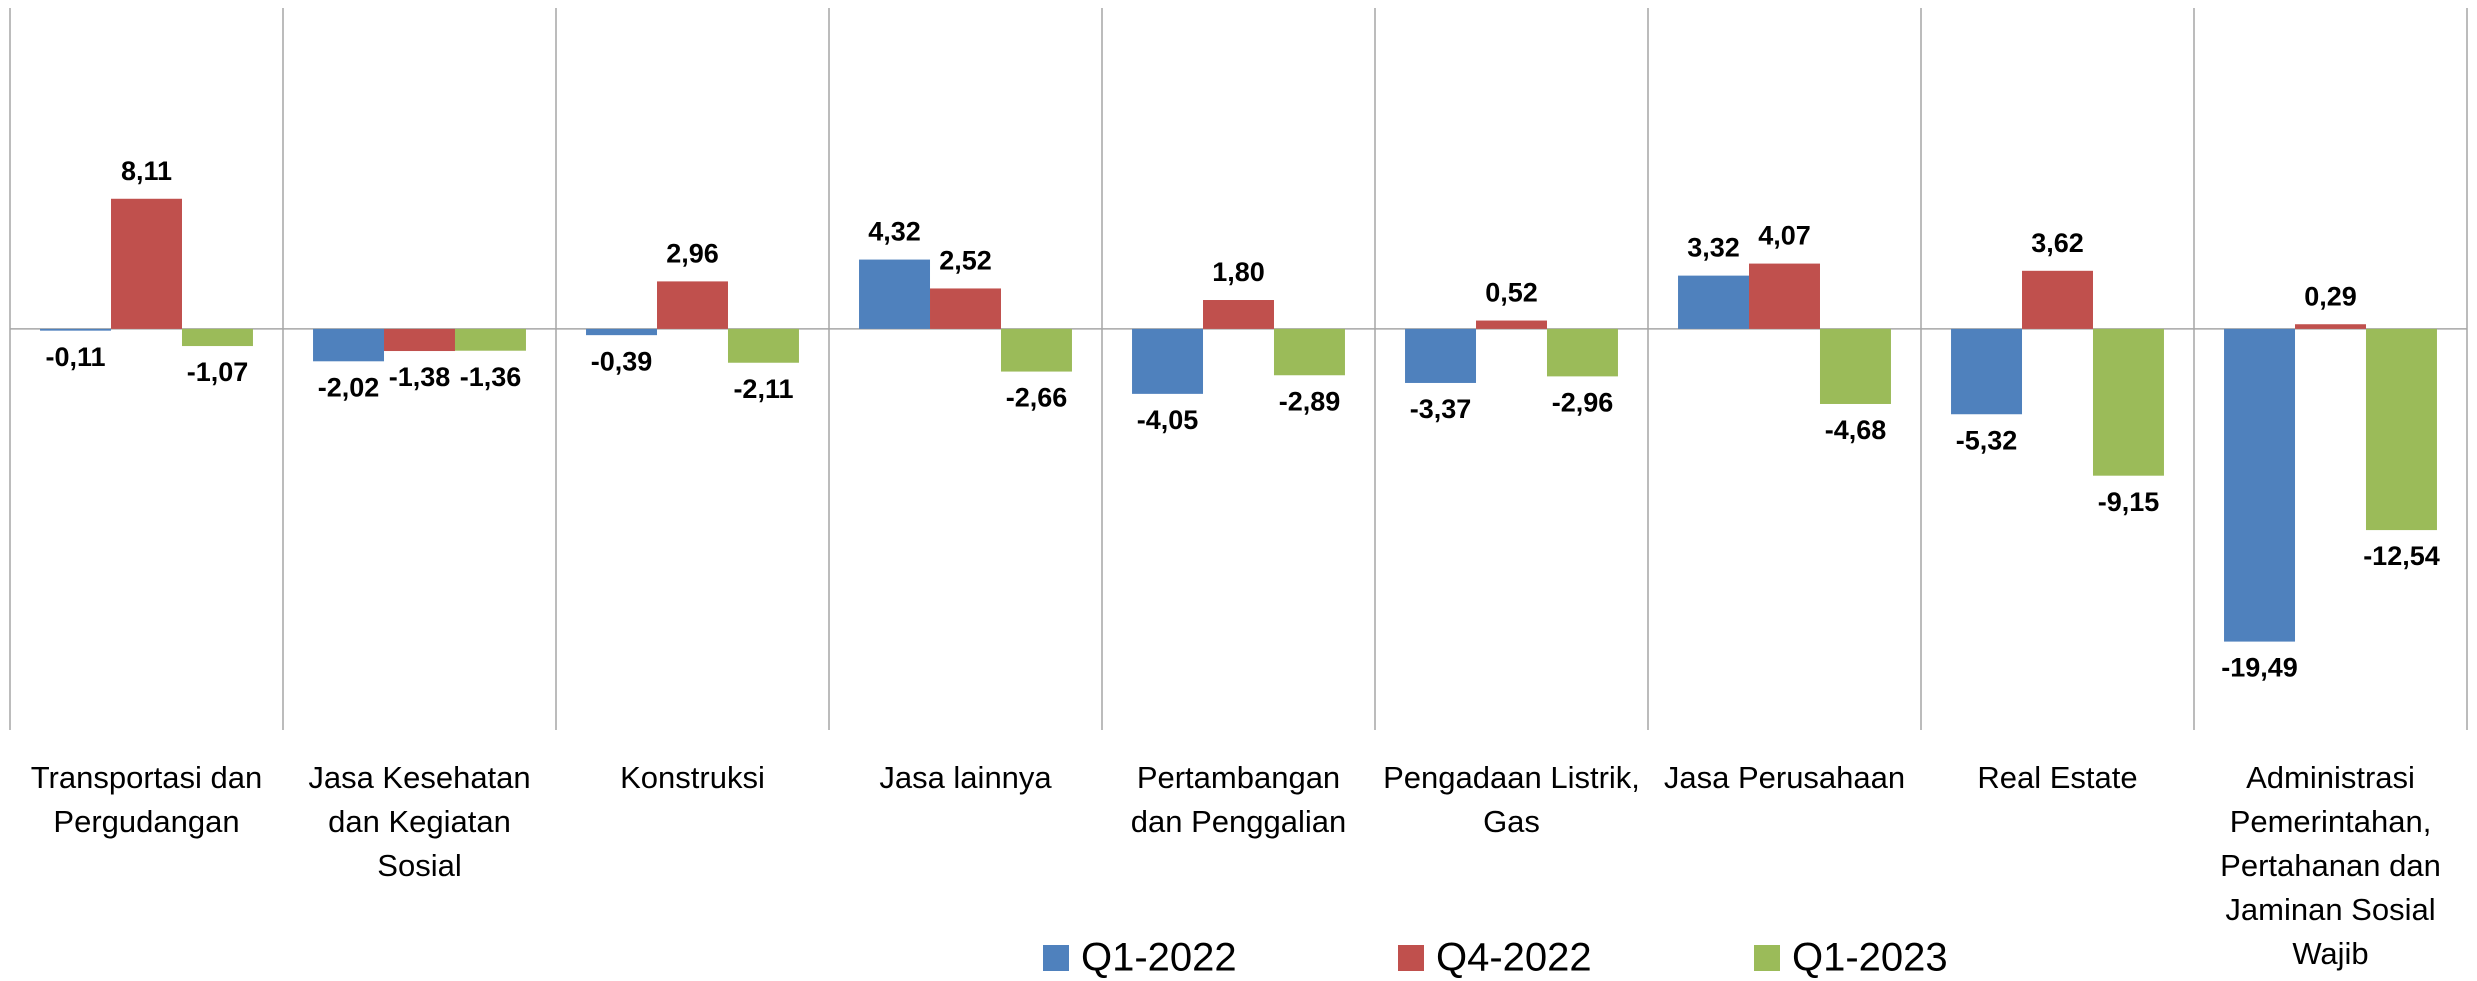  What do you see at coordinates (1583, 403) in the screenshot?
I see `data-label: -2,96` at bounding box center [1583, 403].